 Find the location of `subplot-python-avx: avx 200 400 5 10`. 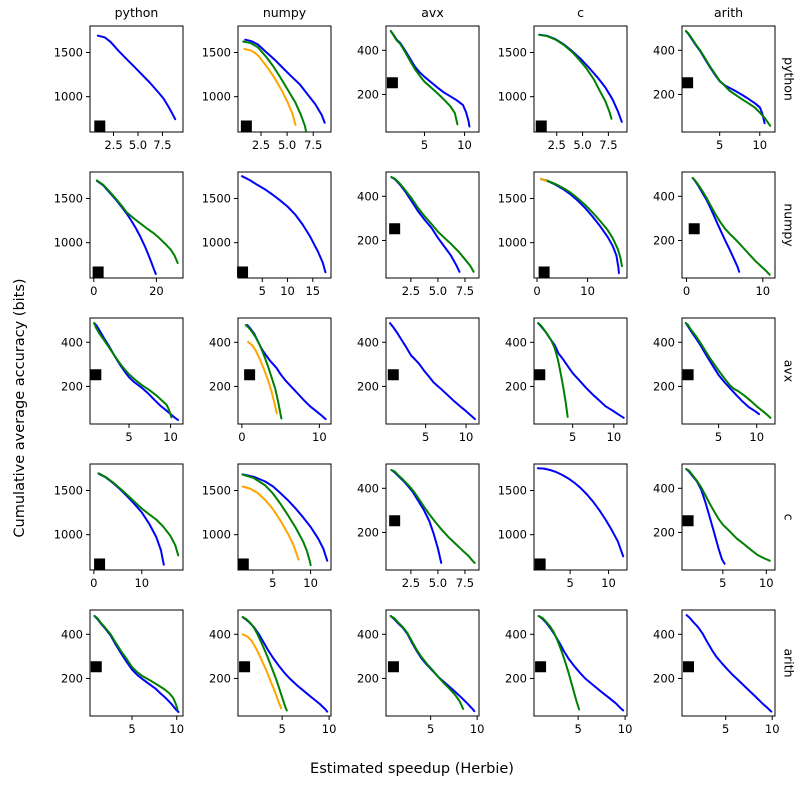

subplot-python-avx: avx 200 400 5 10 is located at coordinates (418, 78).